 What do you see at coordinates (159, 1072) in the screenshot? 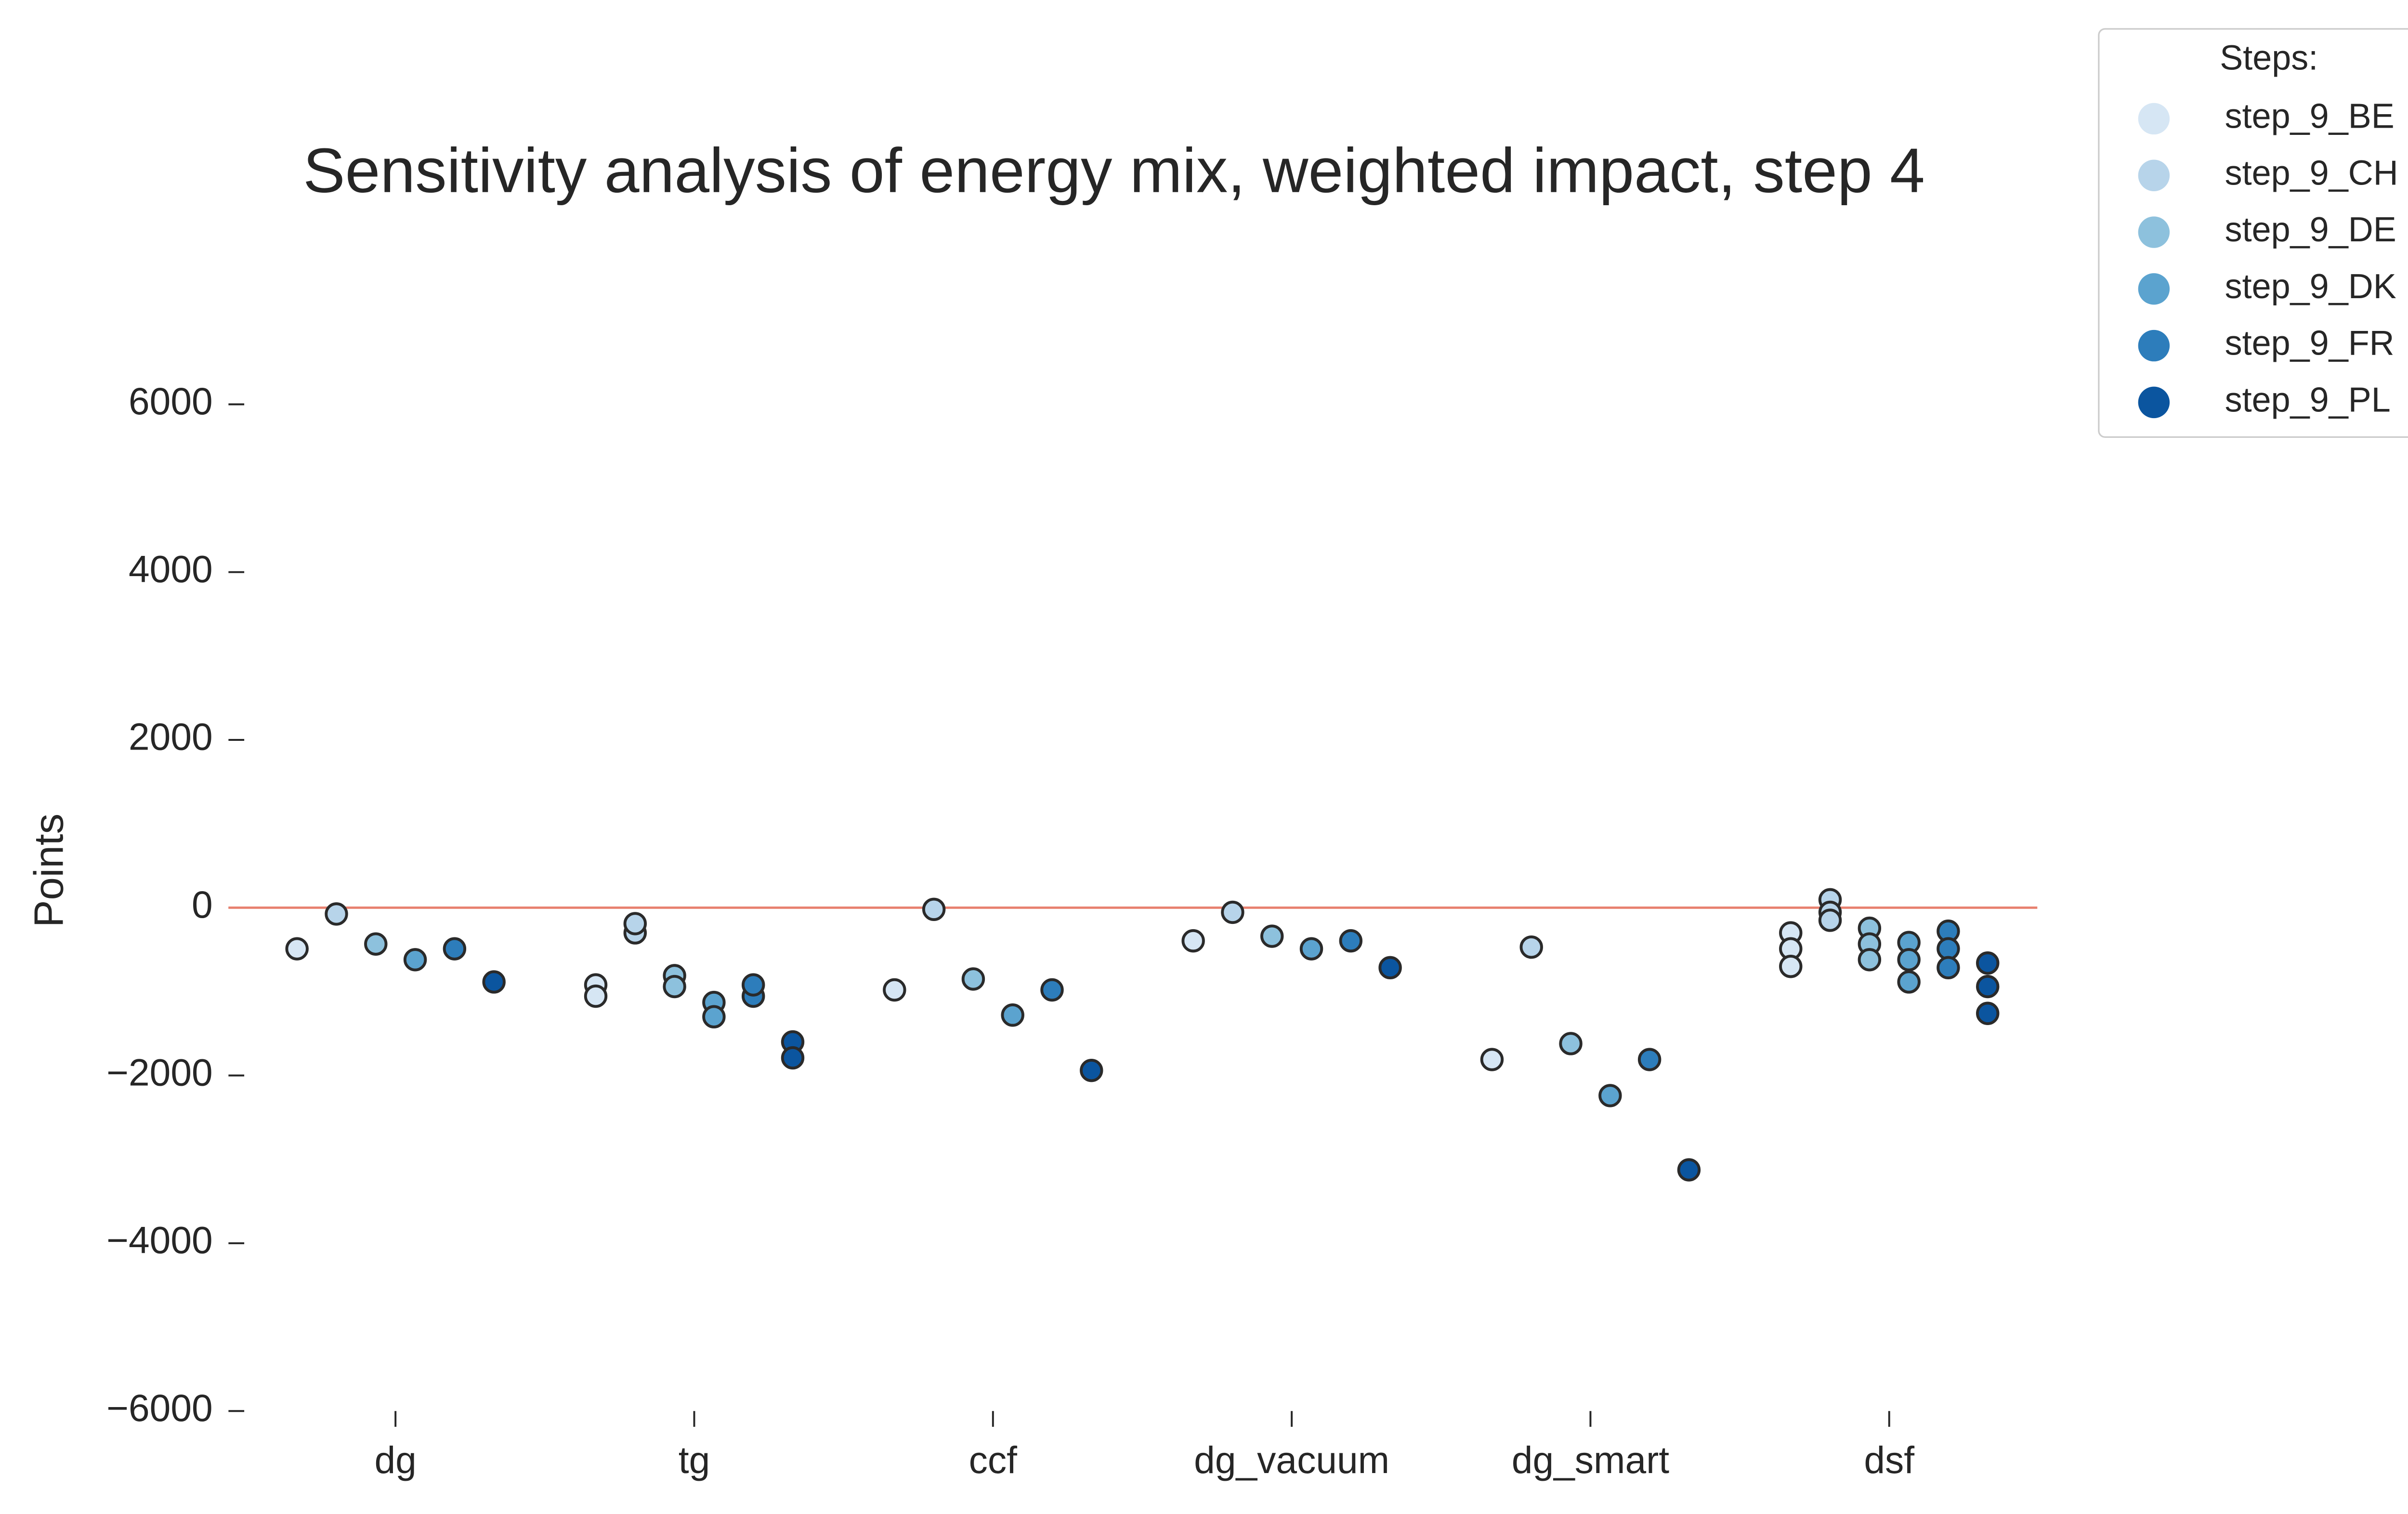
I see `y-tick-label: −2000` at bounding box center [159, 1072].